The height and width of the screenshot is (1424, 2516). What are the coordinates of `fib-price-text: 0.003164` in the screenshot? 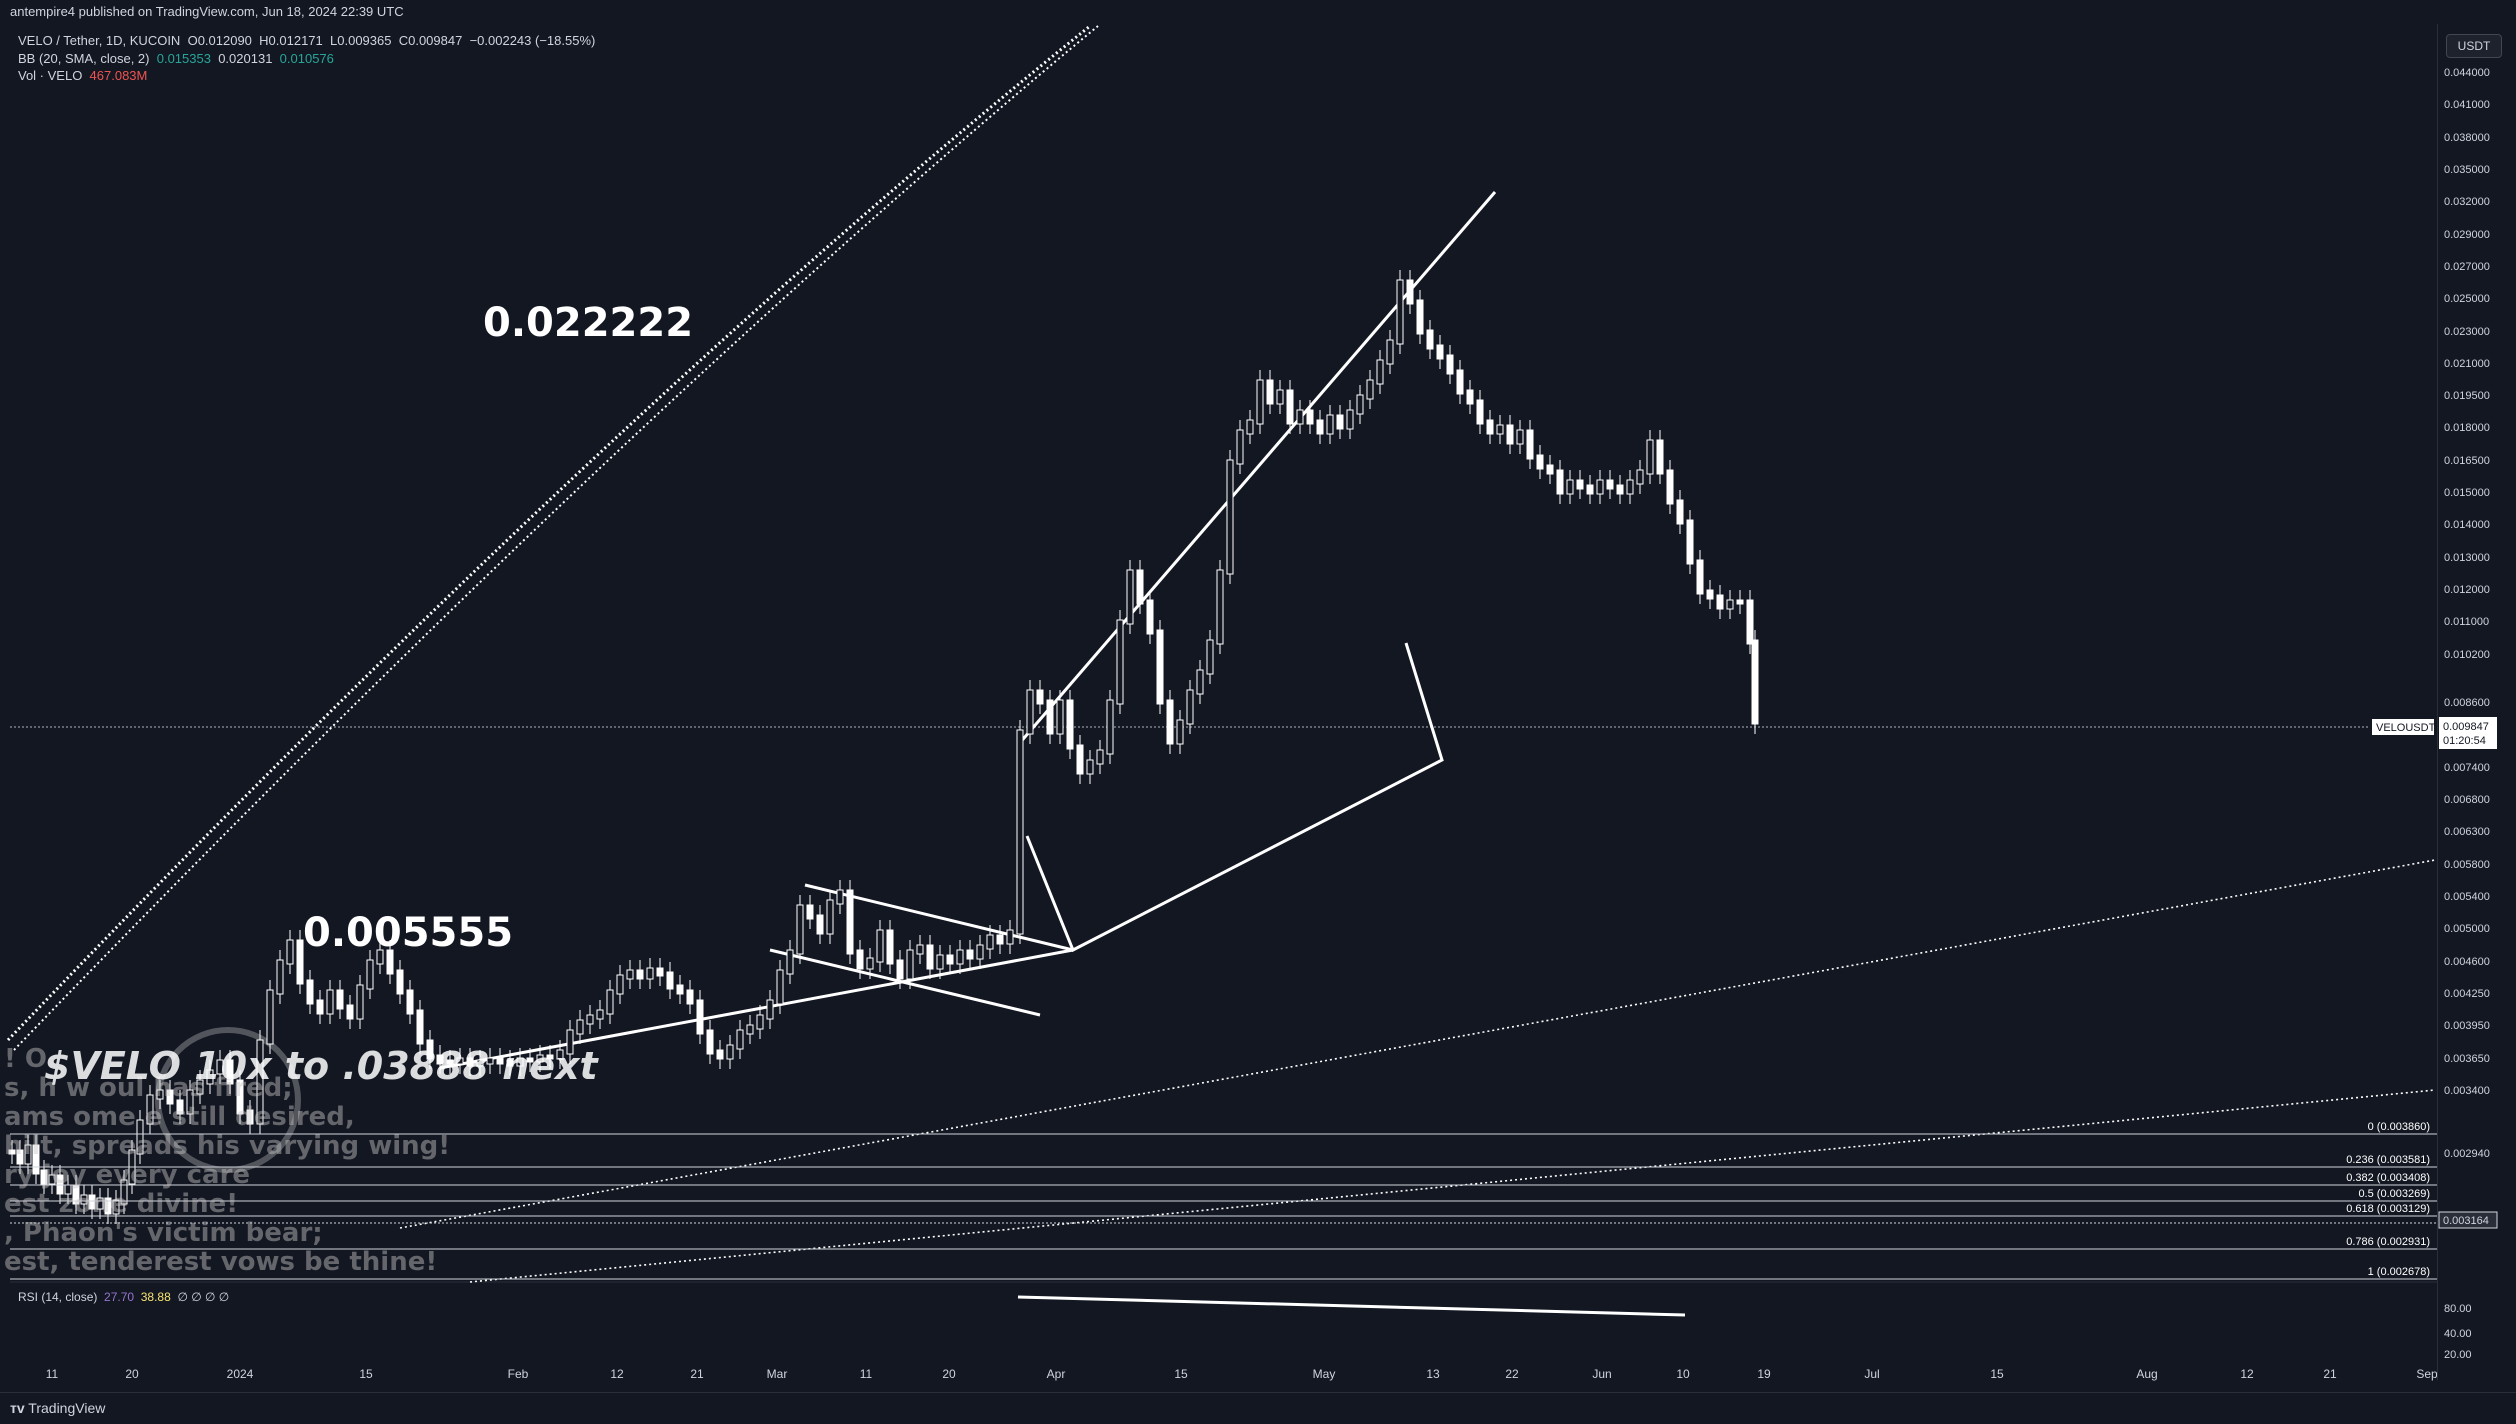 It's located at (2466, 1221).